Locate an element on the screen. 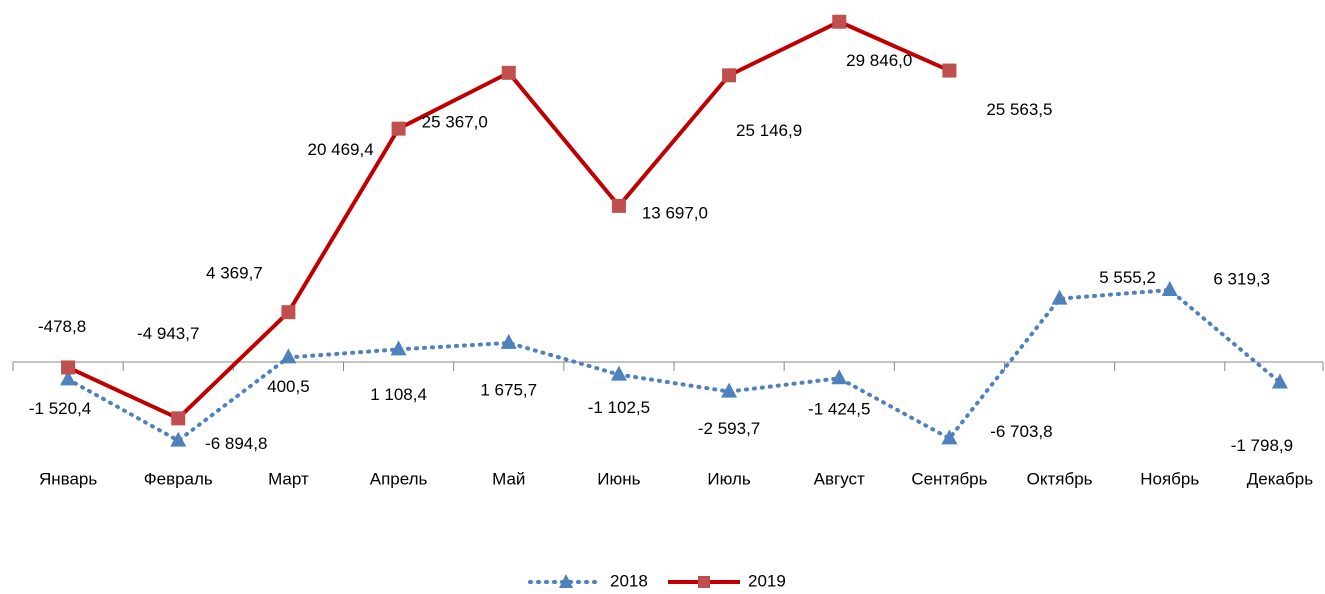 The height and width of the screenshot is (594, 1325). data-label: 400,5 is located at coordinates (288, 386).